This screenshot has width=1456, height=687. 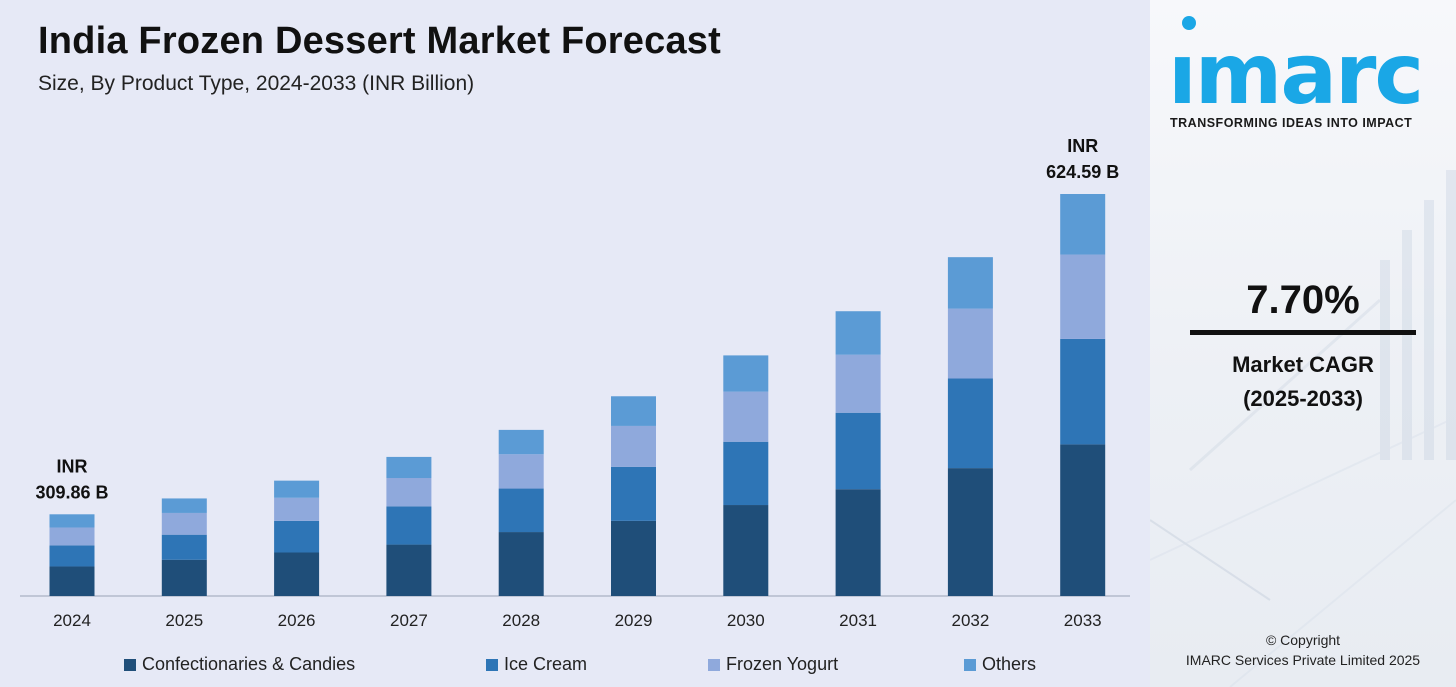 I want to click on x-tick-label: 2031, so click(x=858, y=620).